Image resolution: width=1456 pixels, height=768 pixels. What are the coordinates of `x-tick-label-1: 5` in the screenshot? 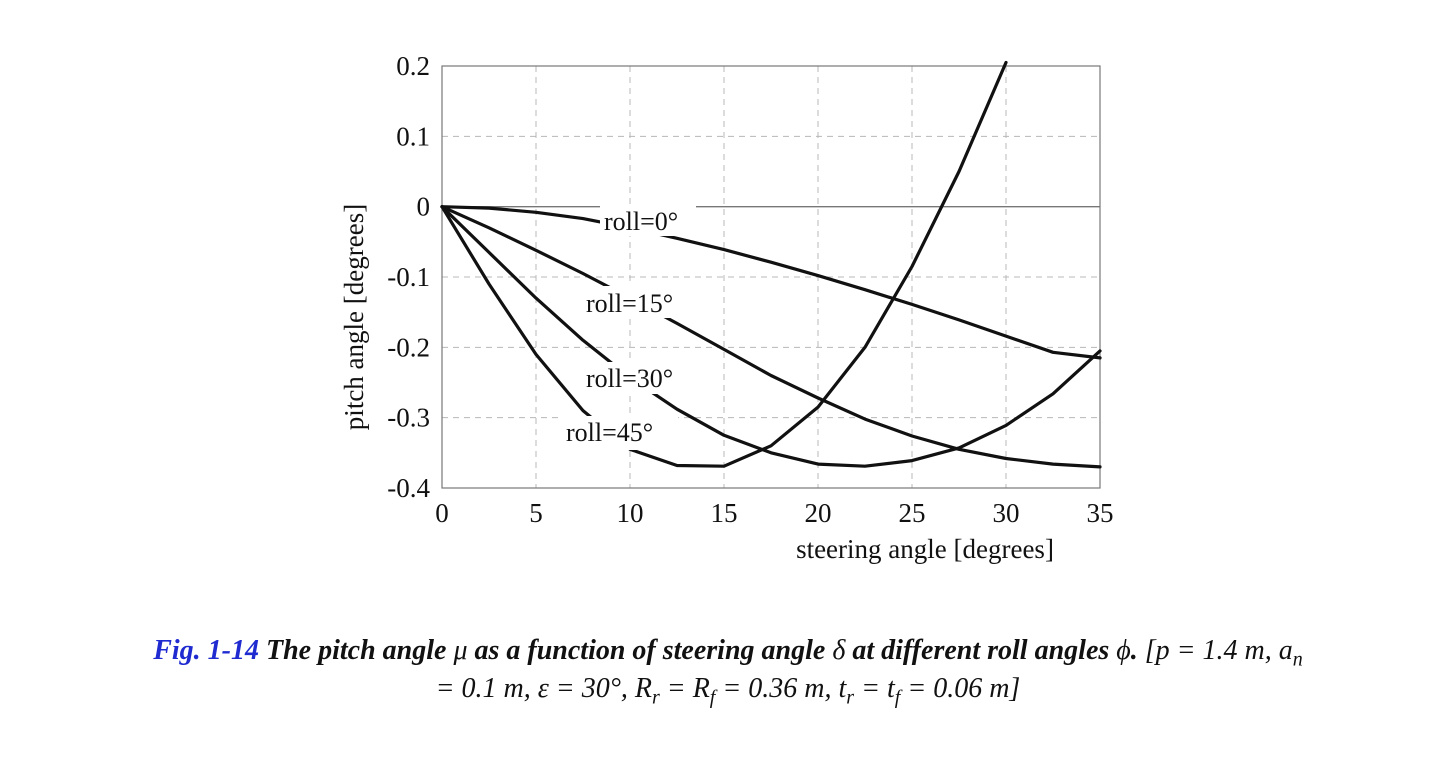 It's located at (536, 513).